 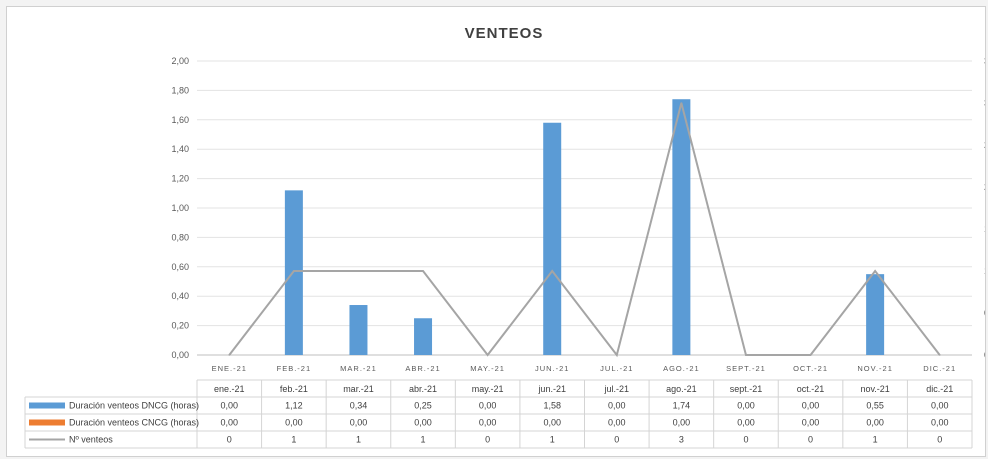 I want to click on x-tick-label: FEB.-21, so click(x=294, y=368).